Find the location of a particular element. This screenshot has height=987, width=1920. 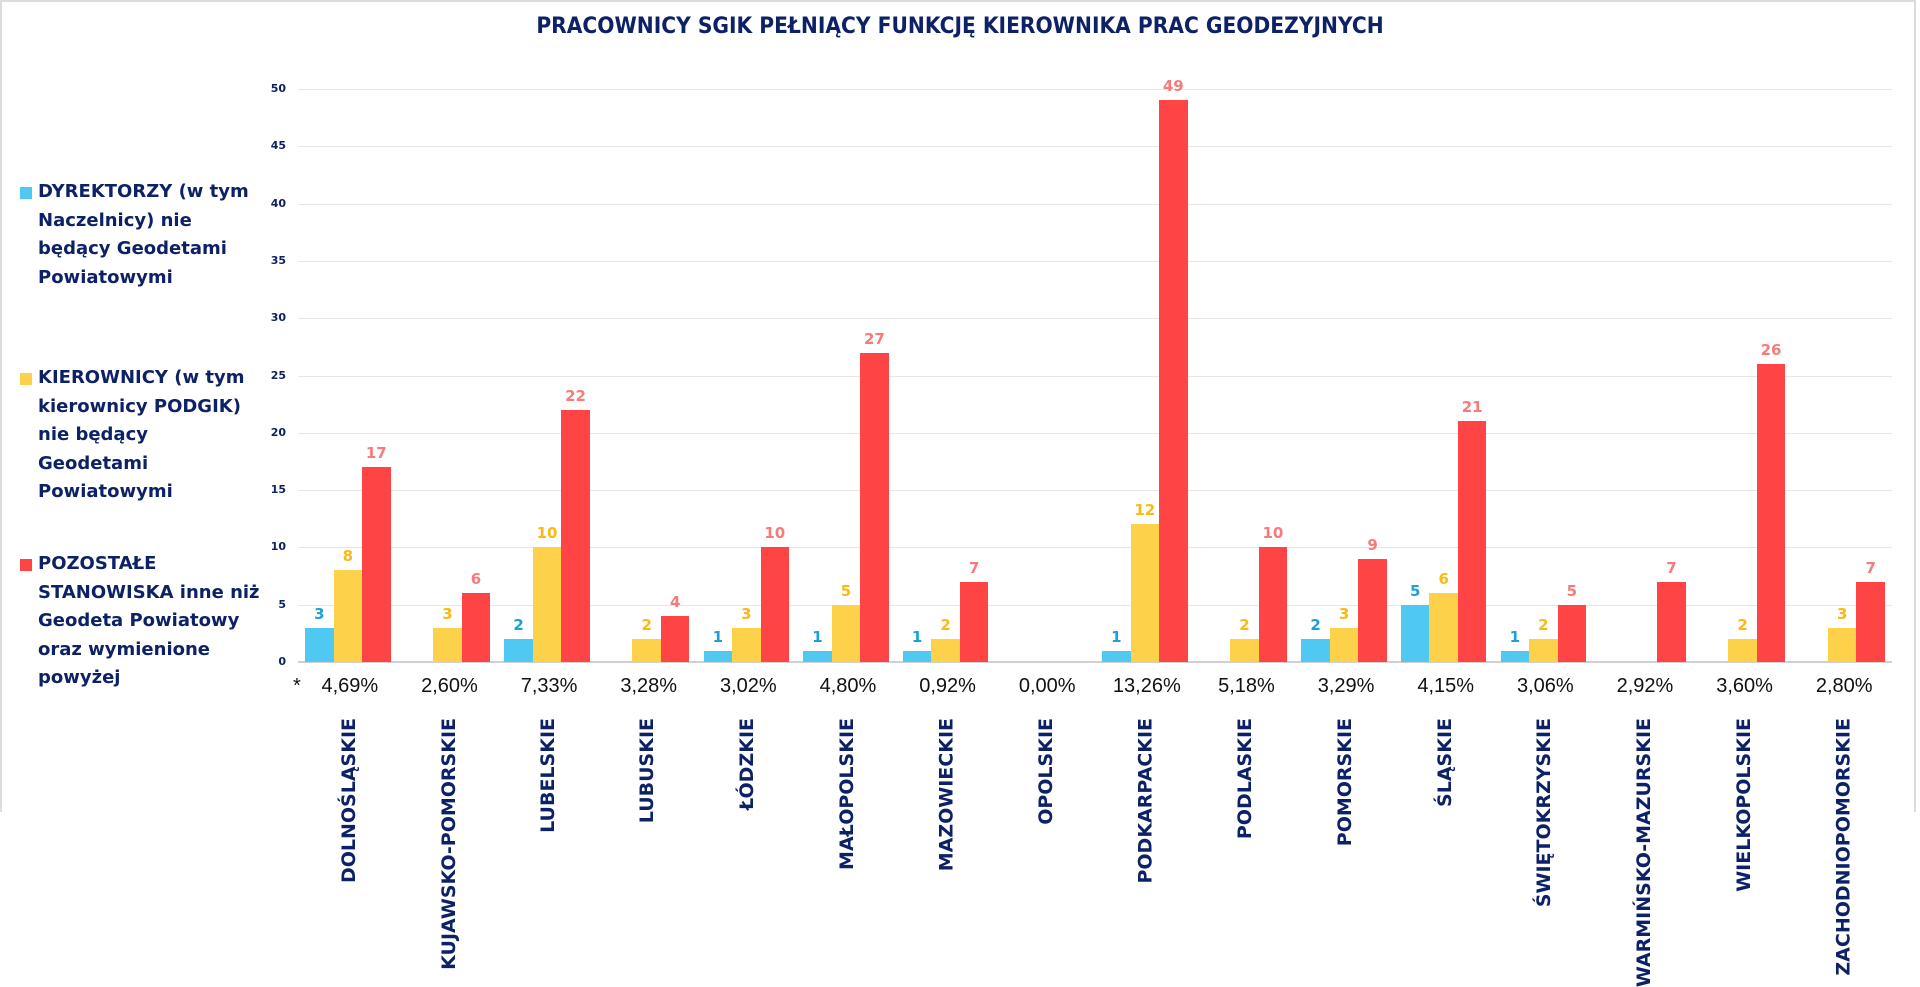

percentage-label: 4,80% is located at coordinates (848, 686).